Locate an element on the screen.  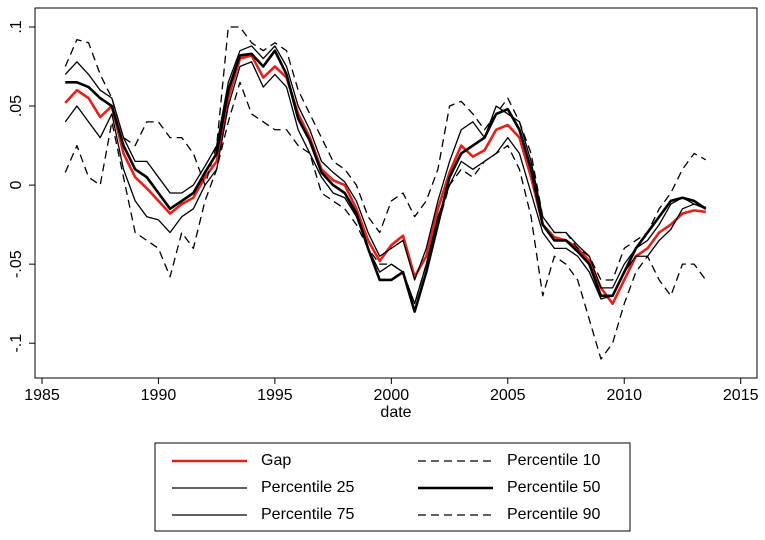
y-tick-label: -.1 is located at coordinates (16, 343).